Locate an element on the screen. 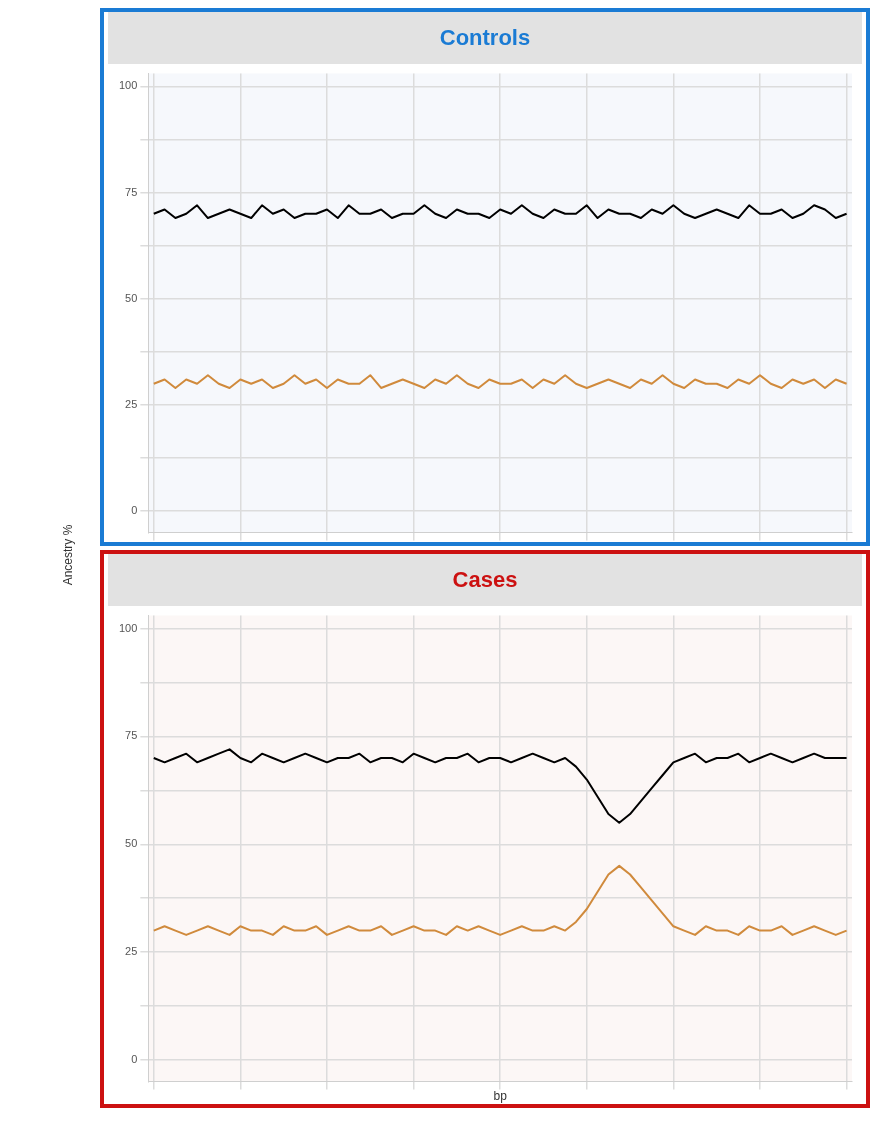  x-axis-title: bp is located at coordinates (500, 1096).